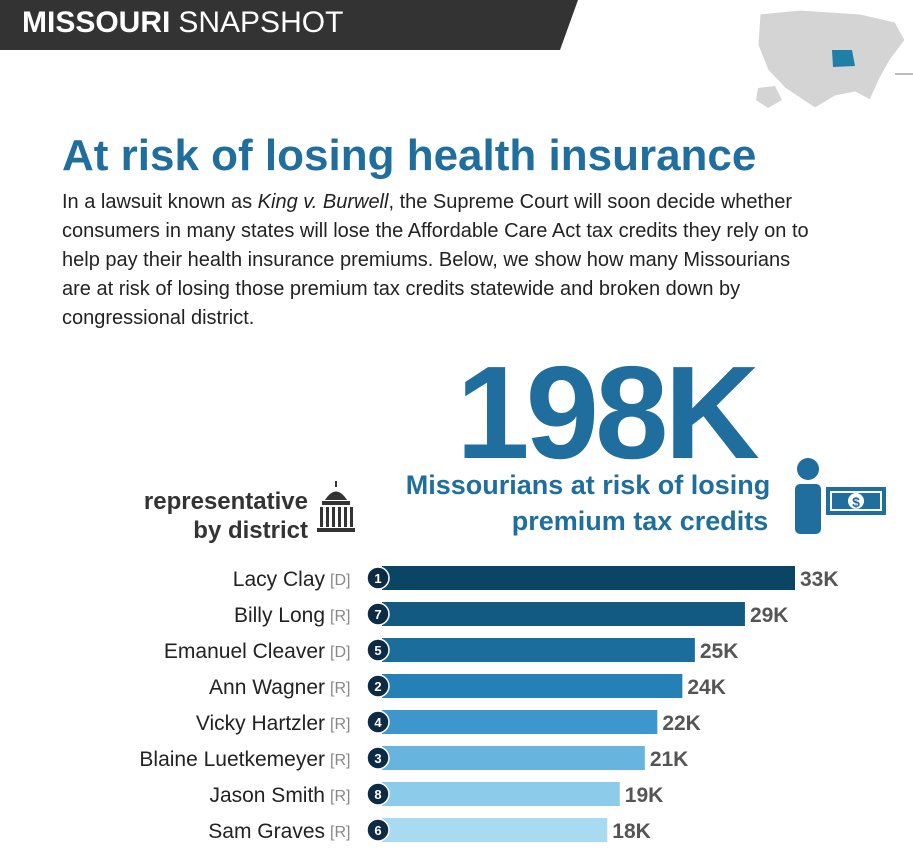 The height and width of the screenshot is (860, 913). I want to click on category-label: Vicky Hartzler, so click(260, 723).